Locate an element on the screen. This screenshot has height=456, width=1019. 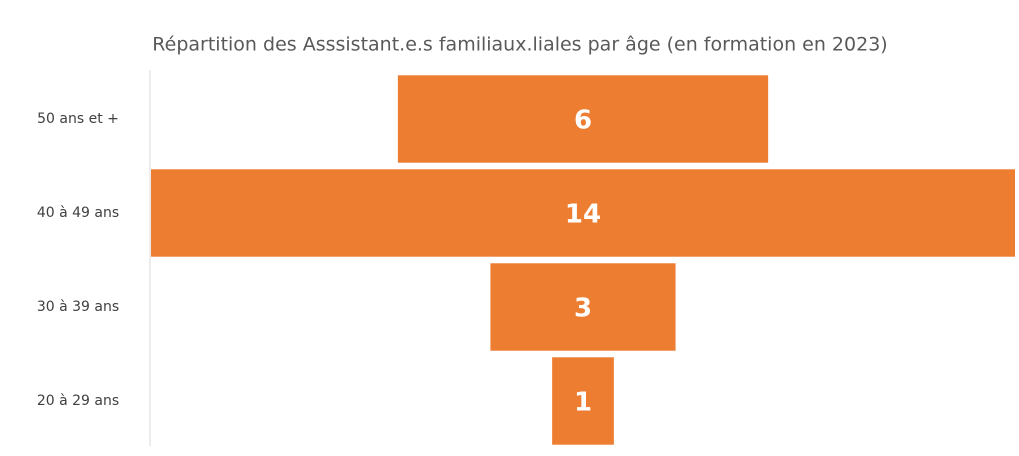
data-label: 6 is located at coordinates (583, 121).